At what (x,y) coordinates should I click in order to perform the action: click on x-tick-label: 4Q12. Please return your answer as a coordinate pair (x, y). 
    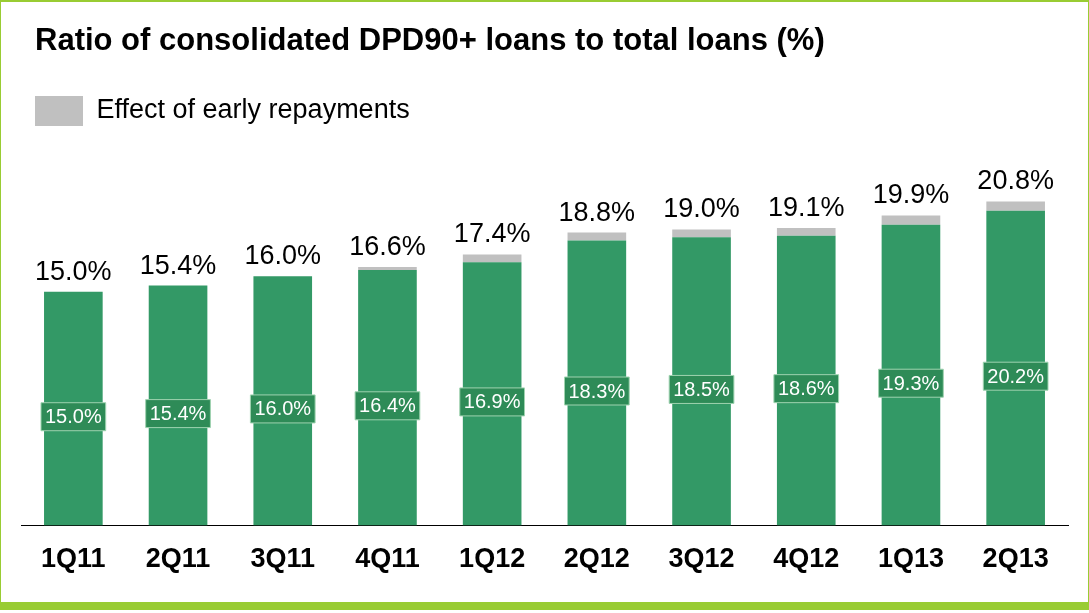
    Looking at the image, I should click on (806, 558).